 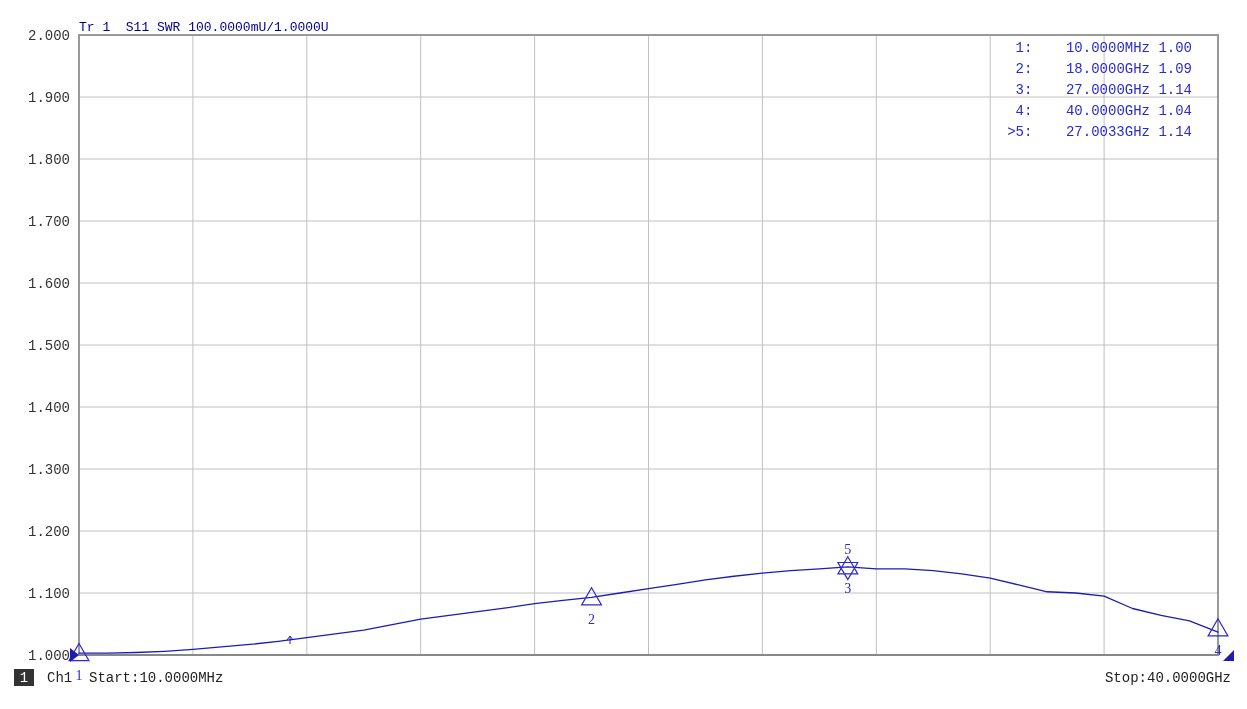 What do you see at coordinates (1099, 132) in the screenshot?
I see `annotation: >5: 27.0033GHz 1.14` at bounding box center [1099, 132].